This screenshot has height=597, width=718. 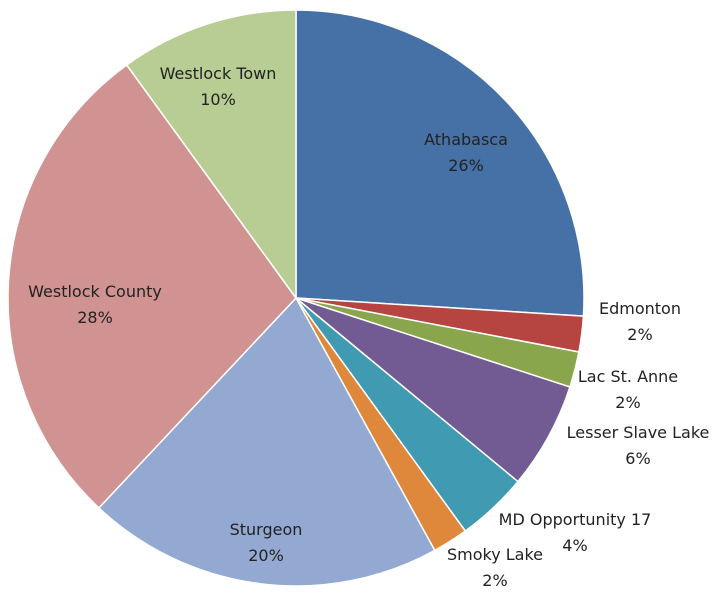 I want to click on slice-value: 4%, so click(x=574, y=545).